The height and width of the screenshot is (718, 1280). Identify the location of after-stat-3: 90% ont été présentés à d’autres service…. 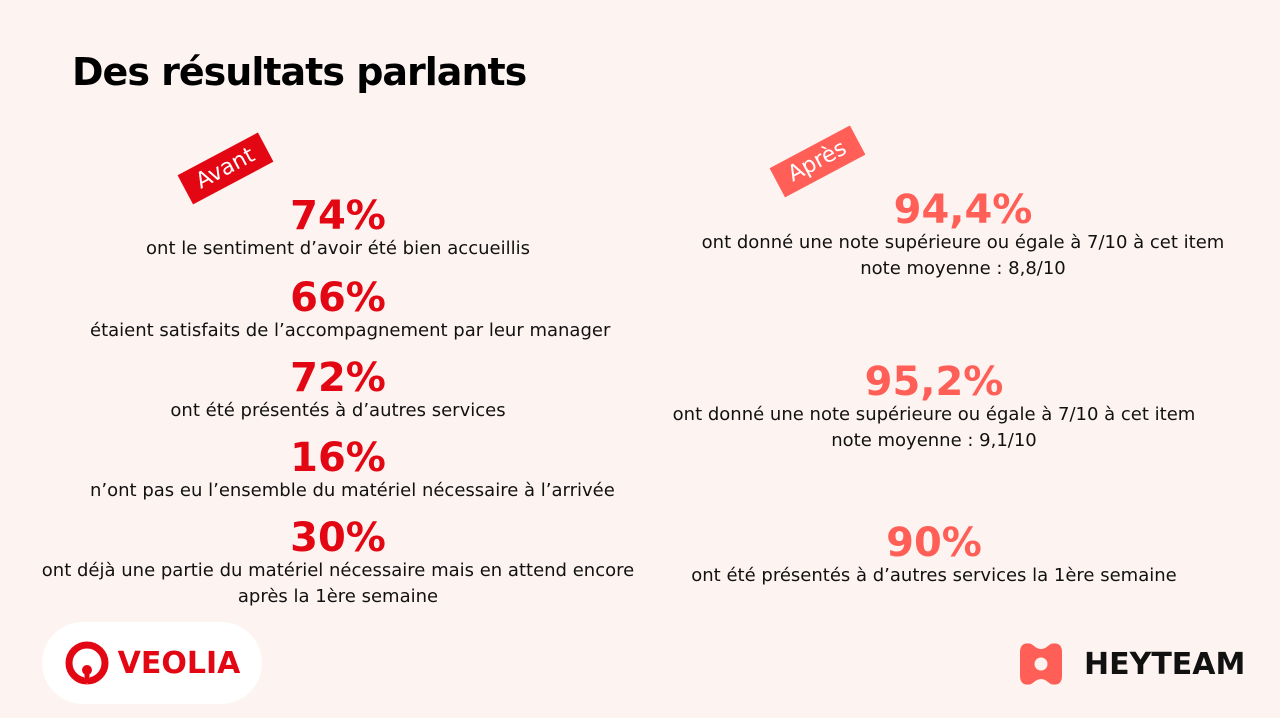
(934, 556).